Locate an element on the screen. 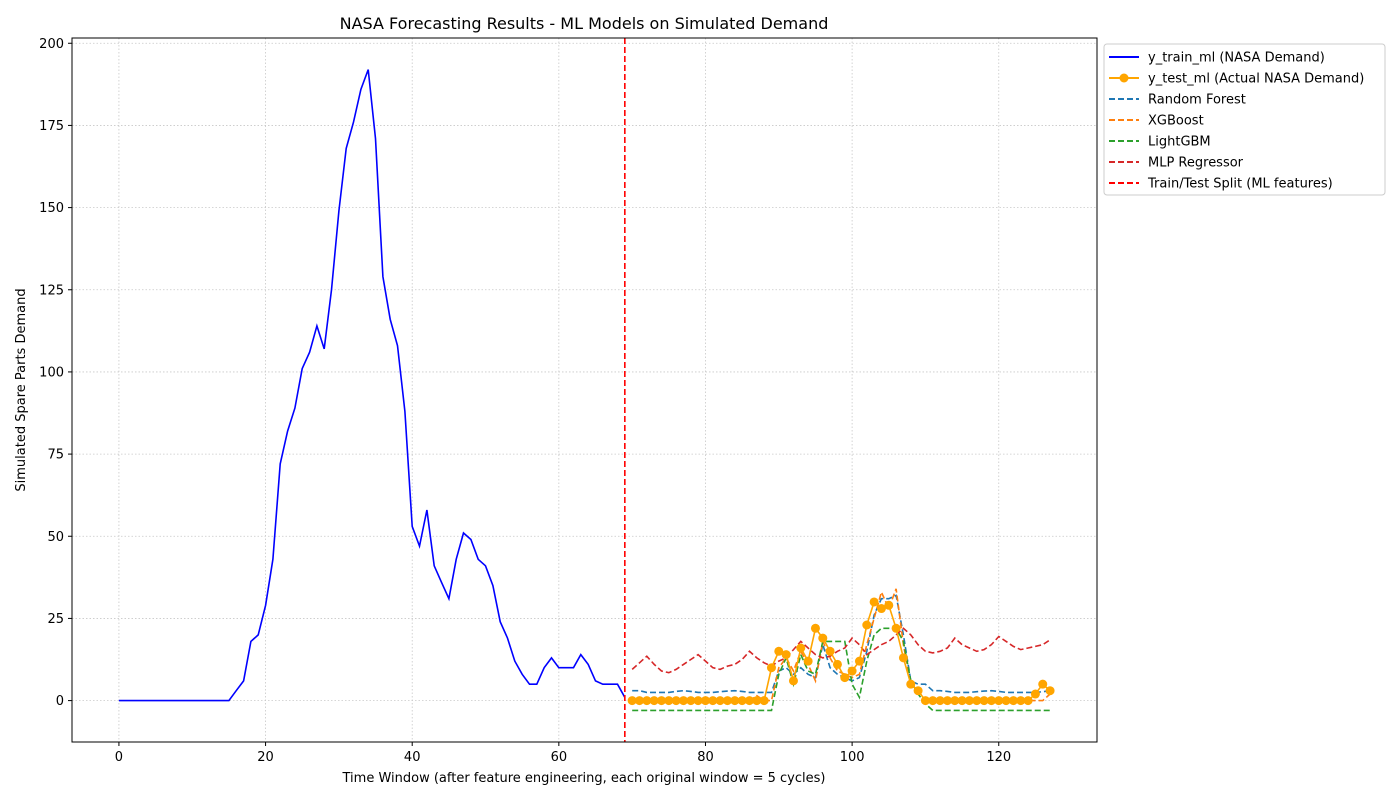  y-tick-label: 25 is located at coordinates (55, 619).